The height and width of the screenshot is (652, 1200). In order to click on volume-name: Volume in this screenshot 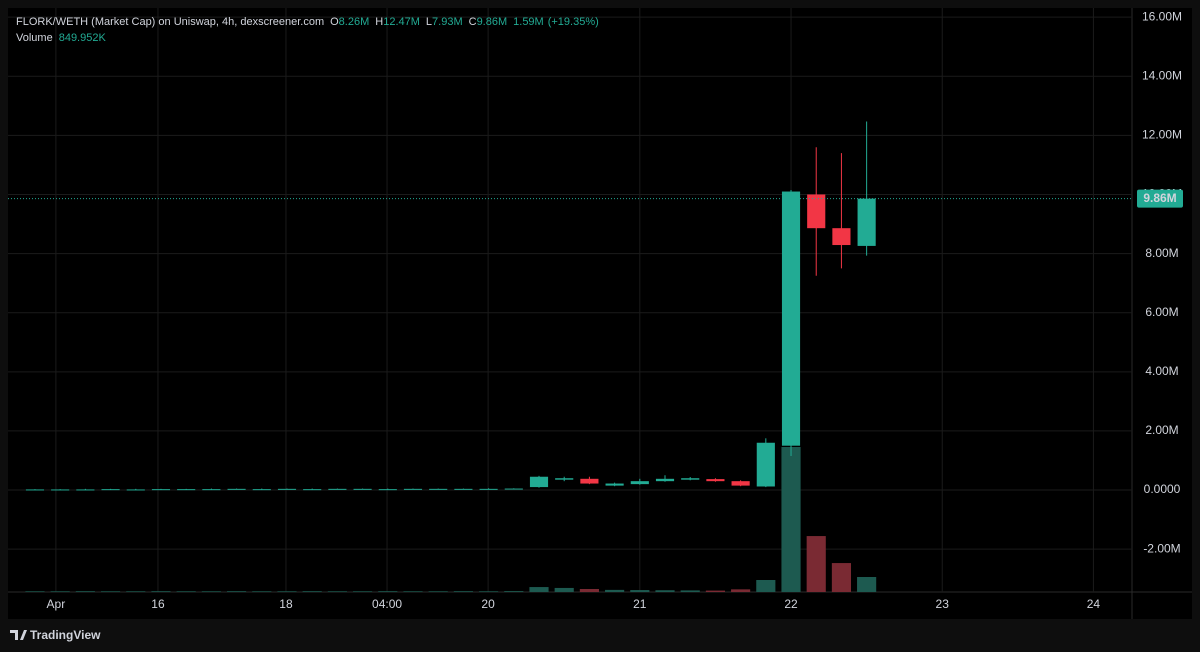, I will do `click(34, 38)`.